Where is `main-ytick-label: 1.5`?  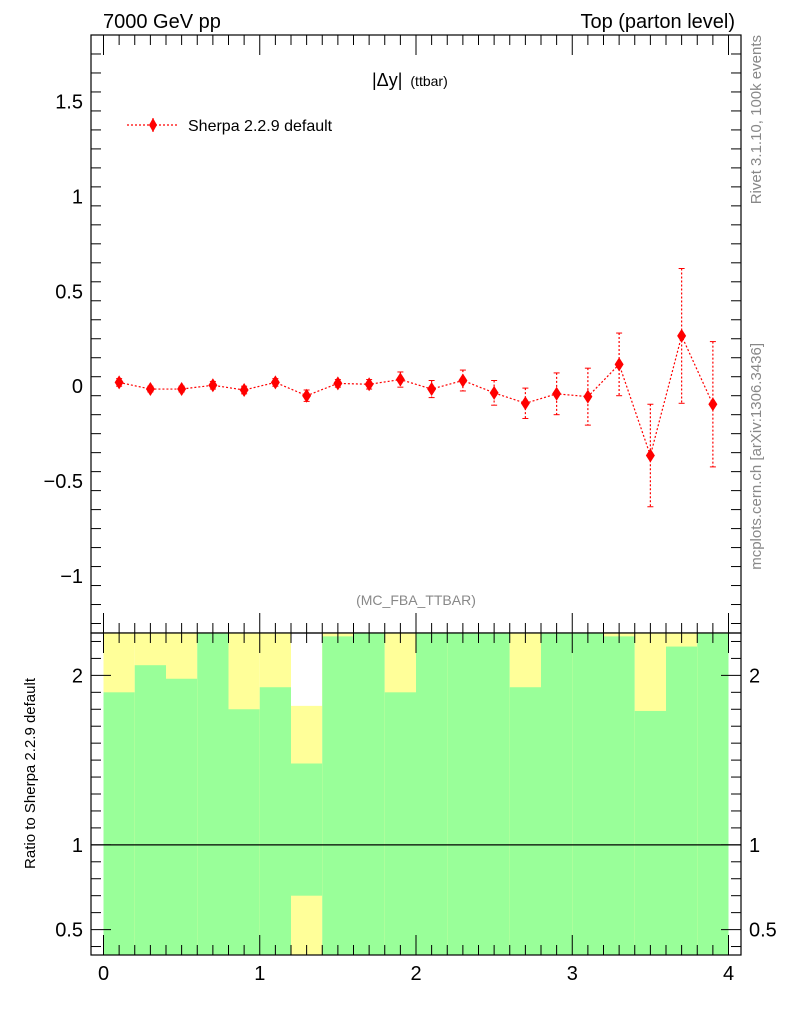 main-ytick-label: 1.5 is located at coordinates (69, 102).